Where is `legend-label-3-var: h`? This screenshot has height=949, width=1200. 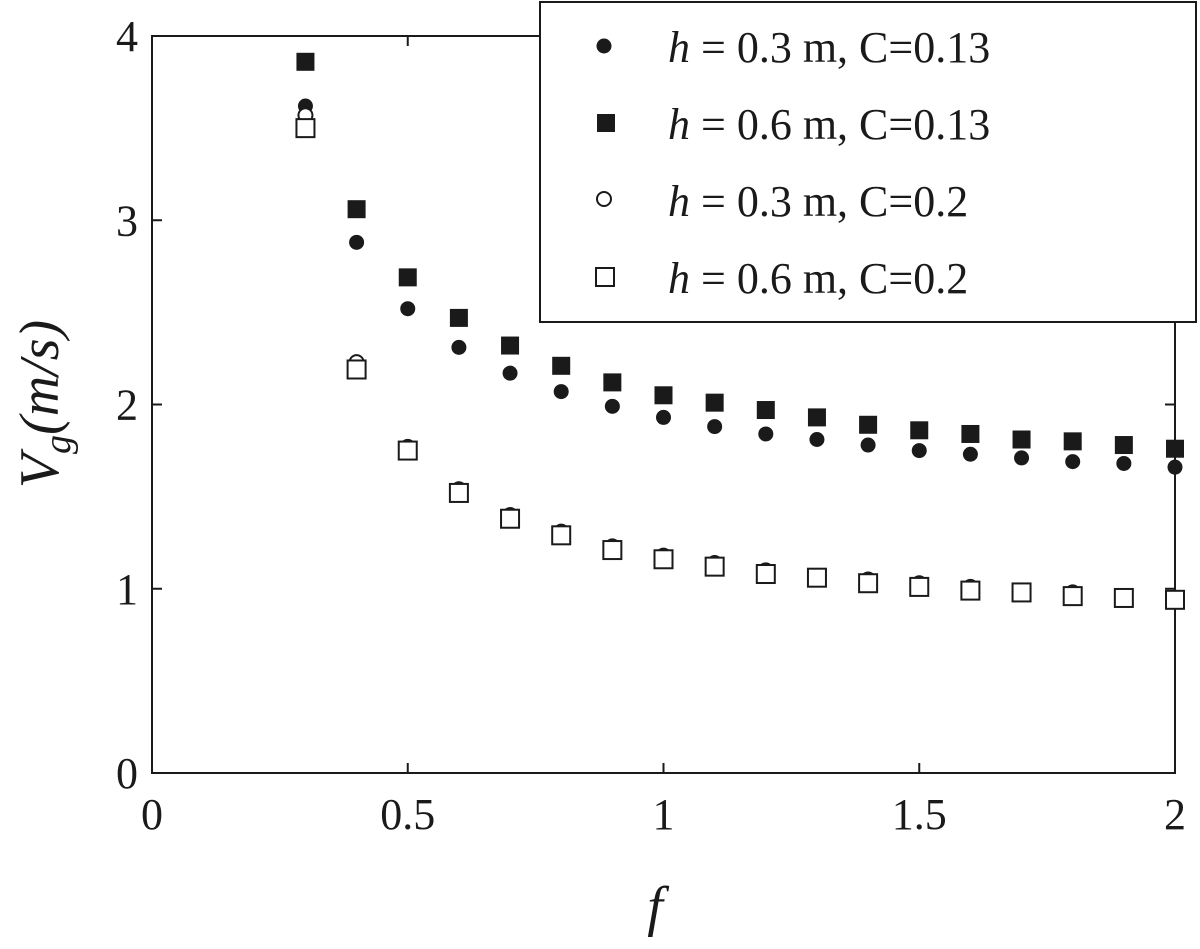
legend-label-3-var: h is located at coordinates (679, 201).